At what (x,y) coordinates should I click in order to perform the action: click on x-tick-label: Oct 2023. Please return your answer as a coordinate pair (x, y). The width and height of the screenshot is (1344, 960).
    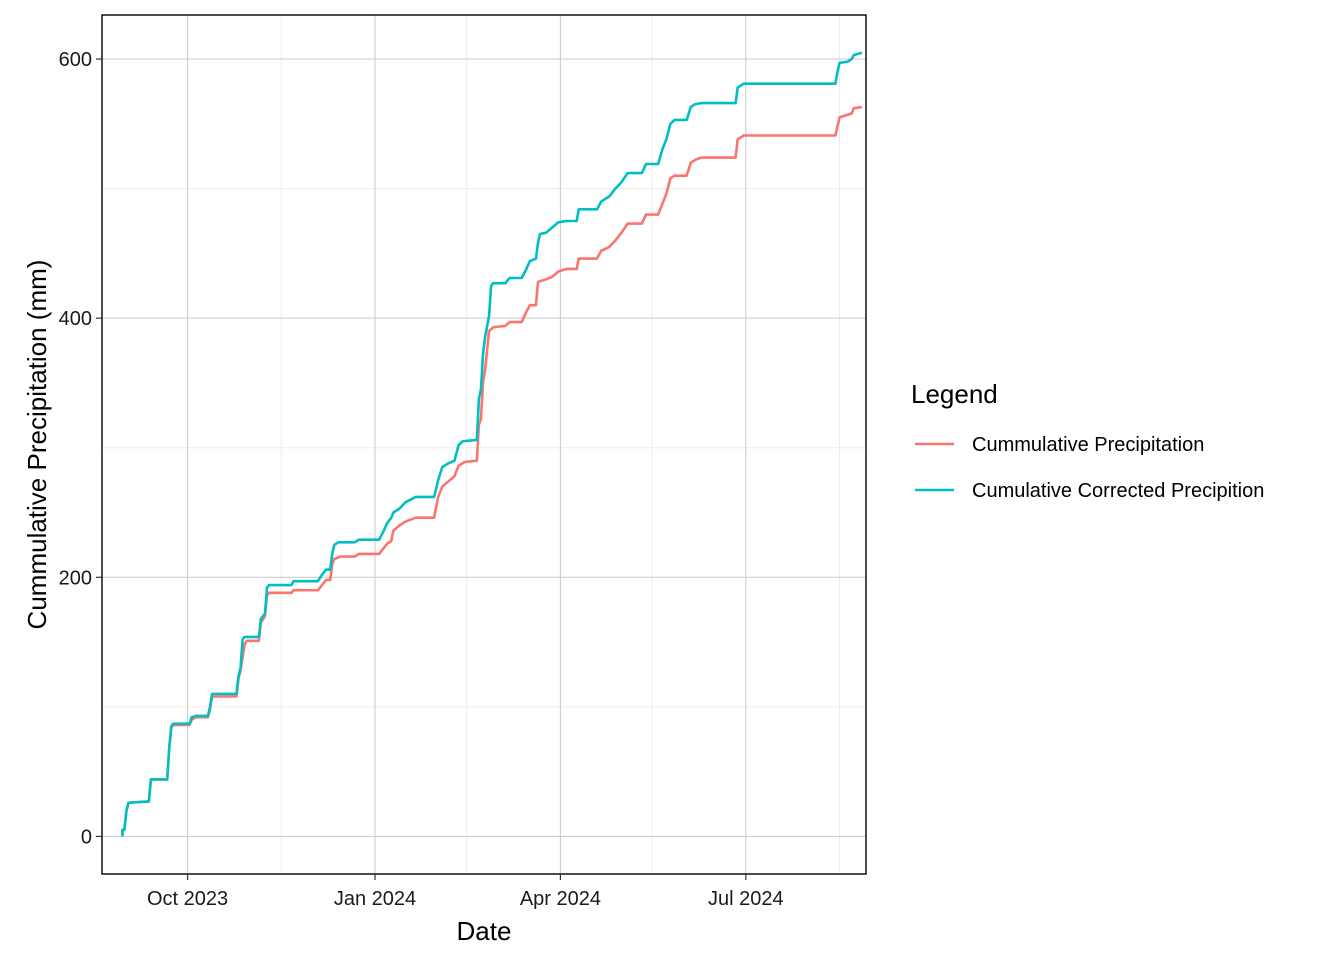
    Looking at the image, I should click on (187, 899).